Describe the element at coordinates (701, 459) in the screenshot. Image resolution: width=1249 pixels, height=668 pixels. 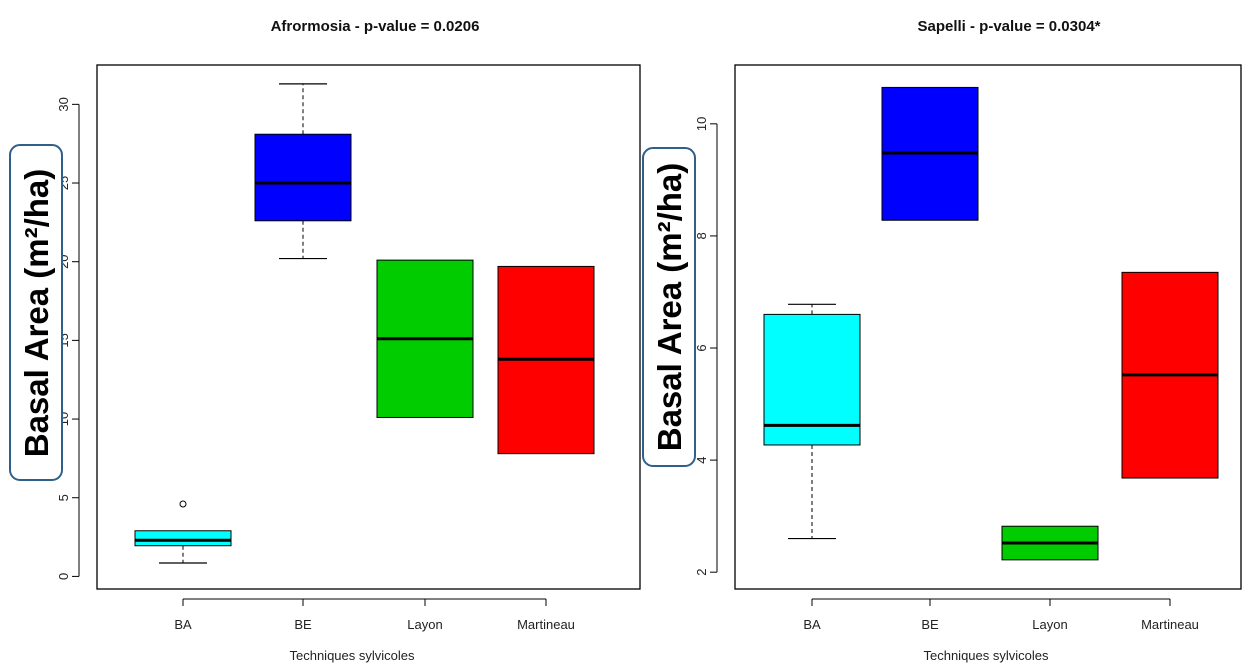
I see `y-tick-label: 4` at that location.